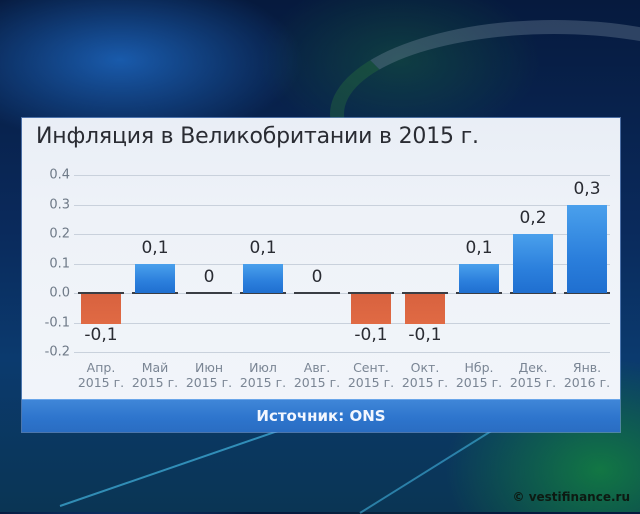 The width and height of the screenshot is (640, 514). What do you see at coordinates (209, 367) in the screenshot?
I see `x-label-month: Июн` at bounding box center [209, 367].